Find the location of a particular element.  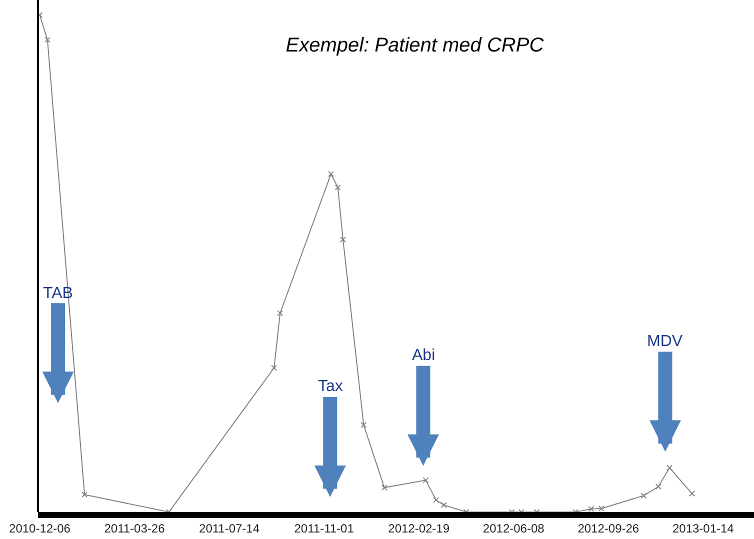

x-tick-label: 2011-07-14 is located at coordinates (229, 528).